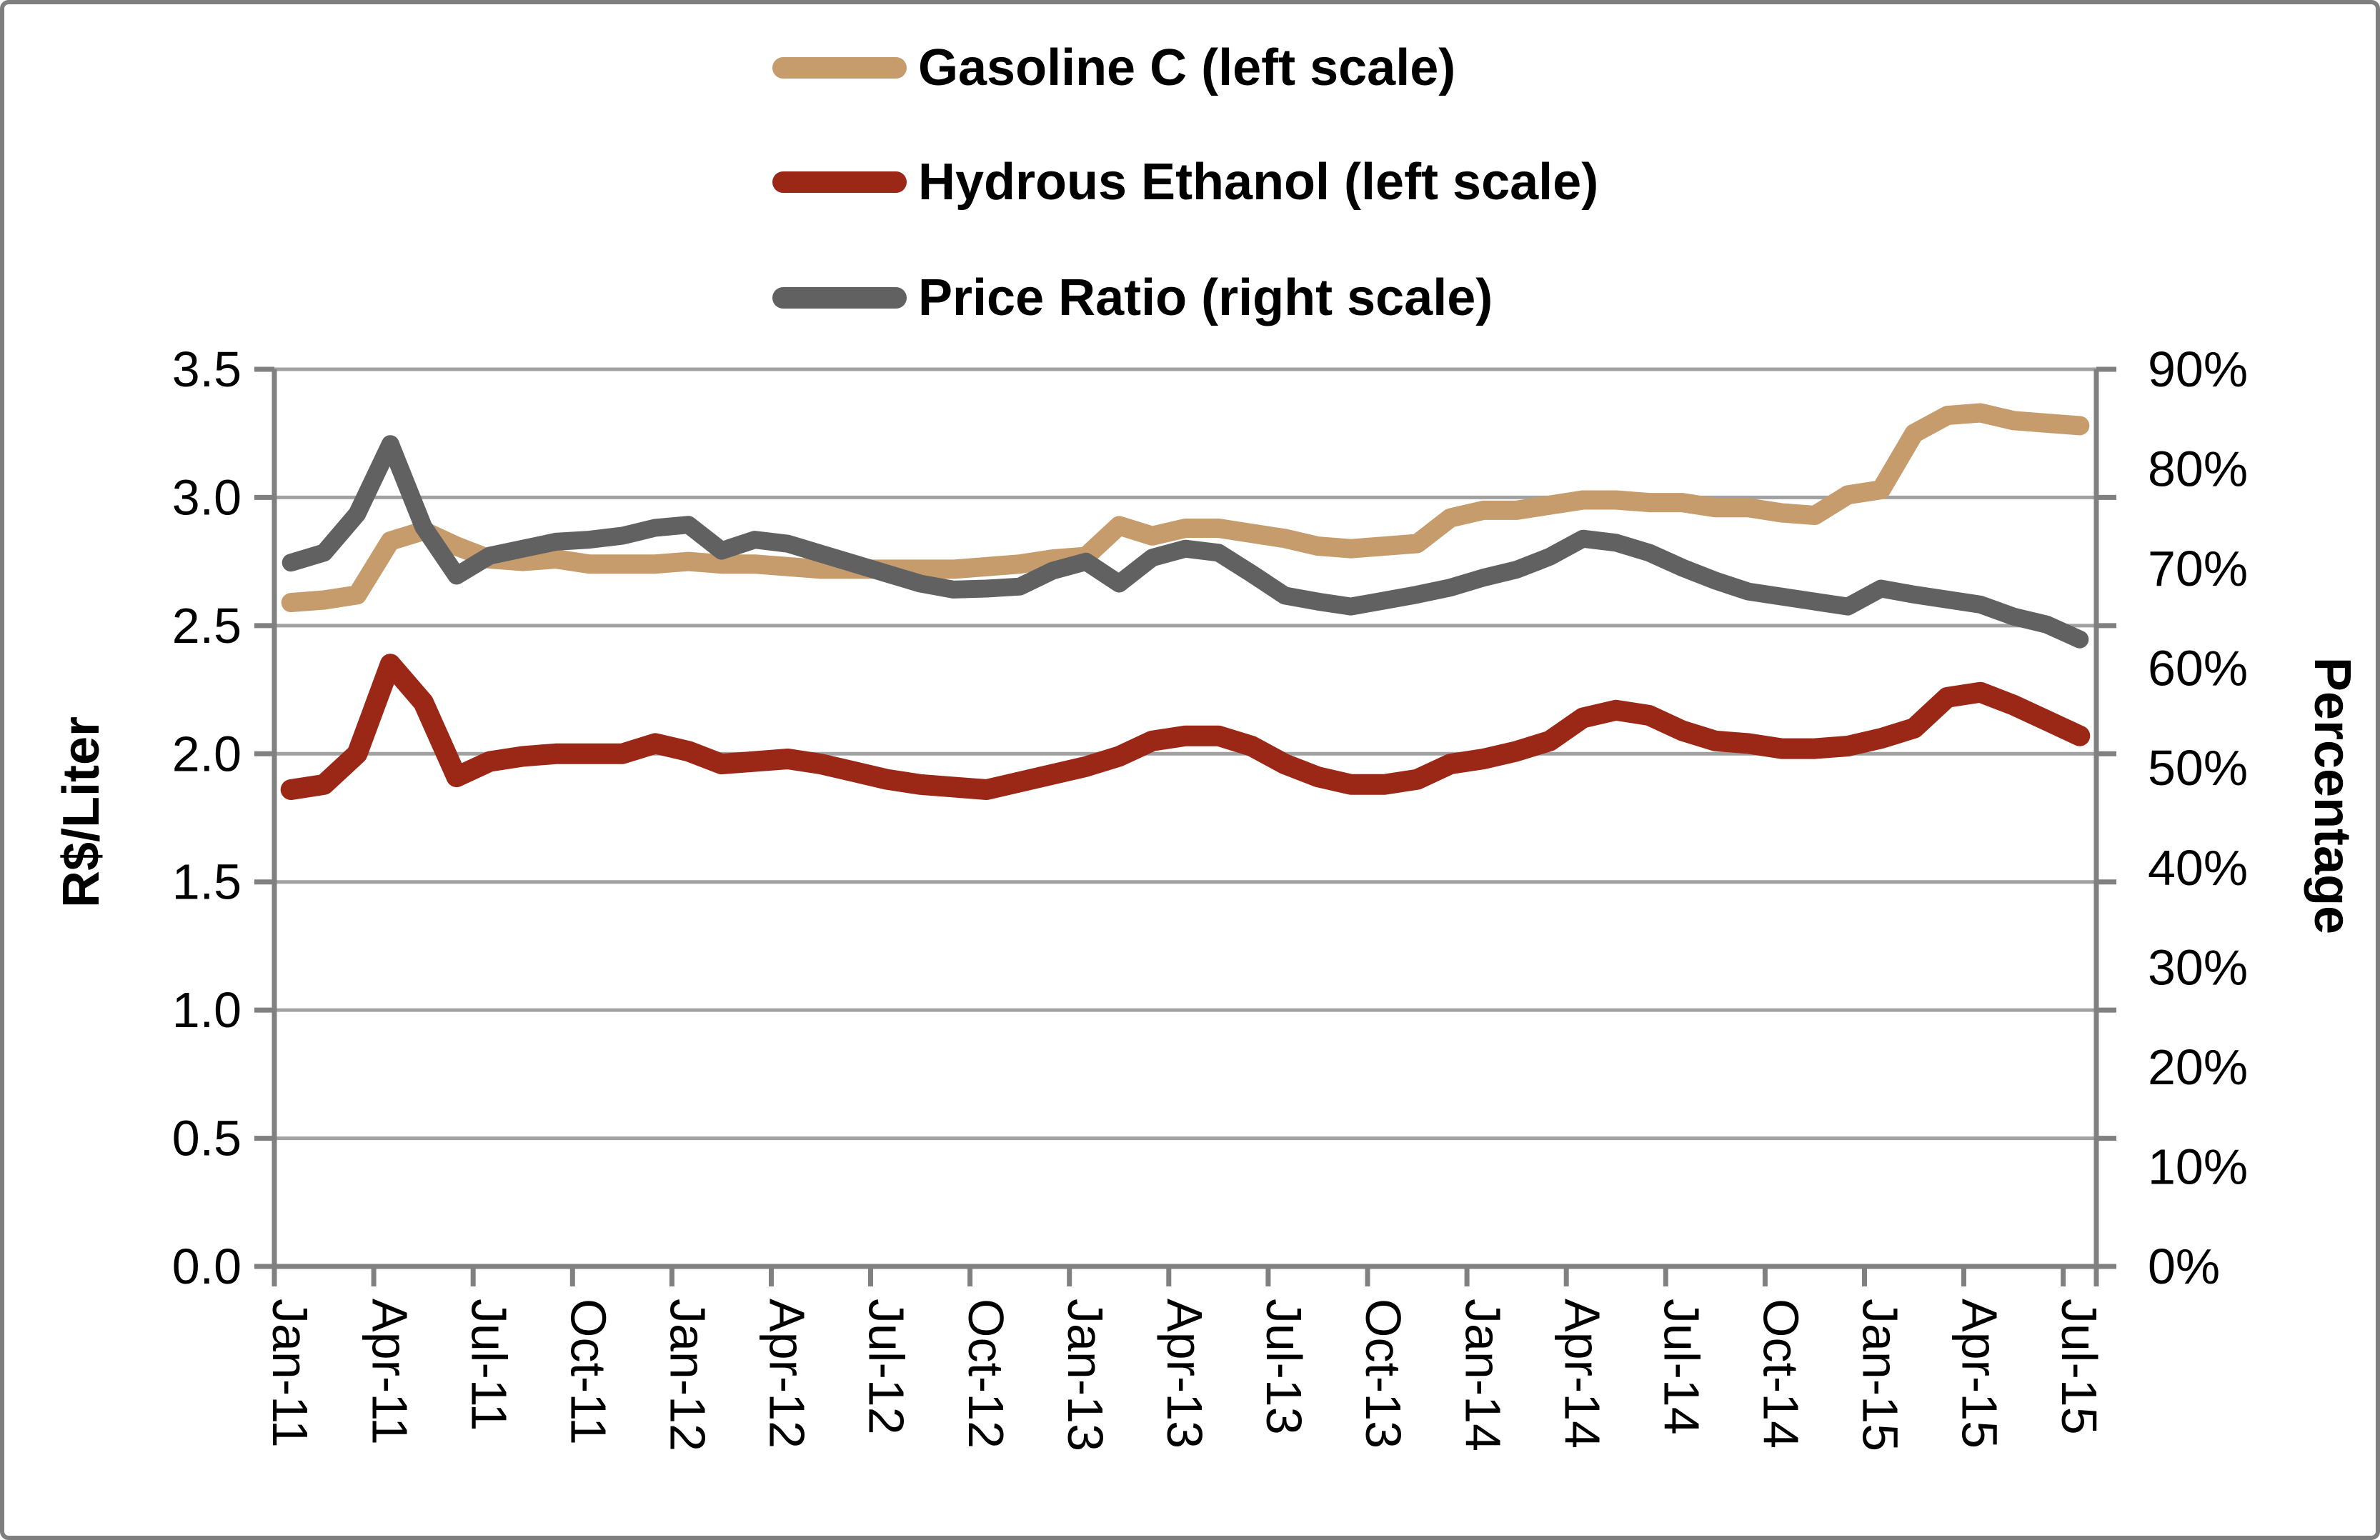 This screenshot has width=2380, height=1540. What do you see at coordinates (839, 68) in the screenshot?
I see `legend-swatch-gasoline-icon` at bounding box center [839, 68].